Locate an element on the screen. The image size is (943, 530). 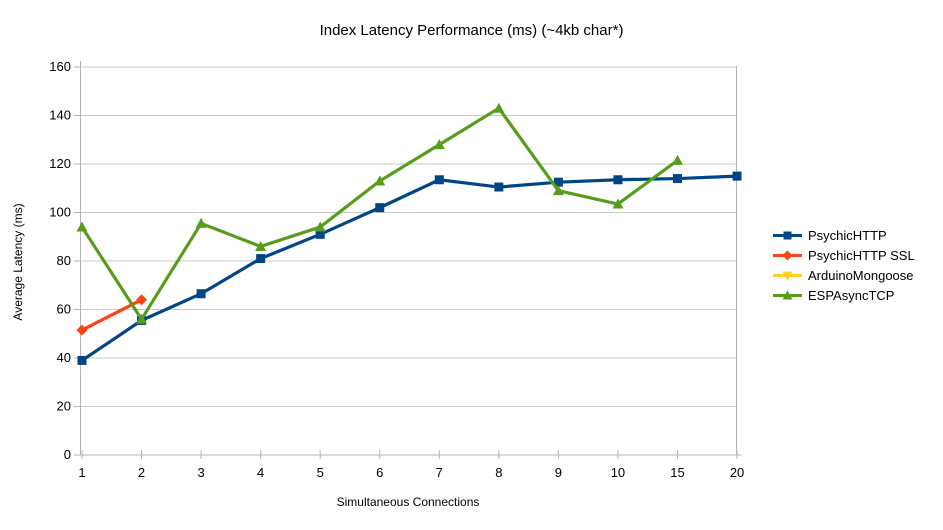
x-tick-label: 20 is located at coordinates (737, 472).